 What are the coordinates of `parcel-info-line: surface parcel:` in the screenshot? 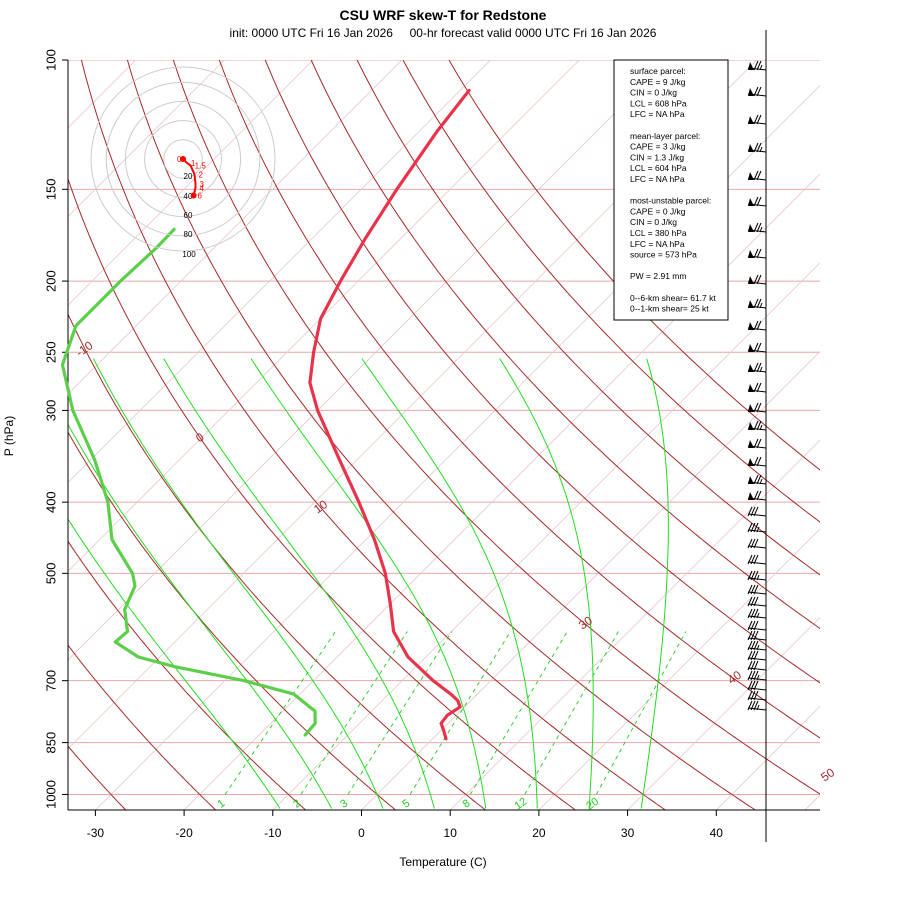 It's located at (658, 71).